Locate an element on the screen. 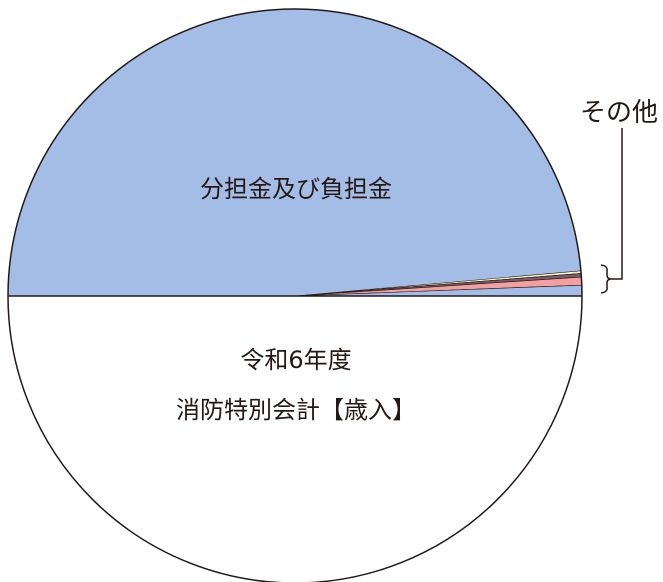 This screenshot has width=663, height=582. other-label: その他 is located at coordinates (619, 113).